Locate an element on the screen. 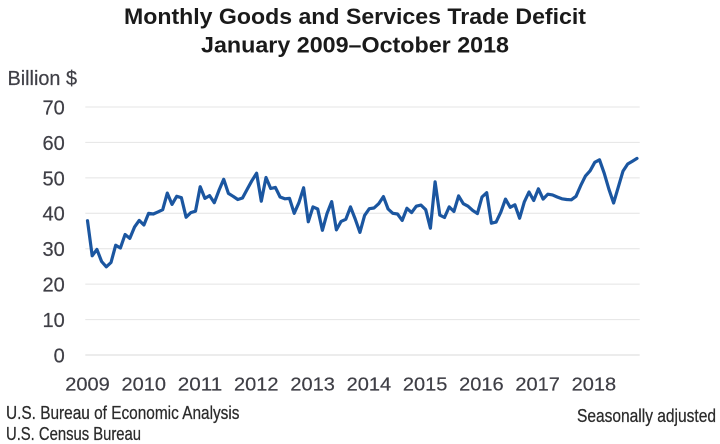 Image resolution: width=720 pixels, height=444 pixels. svg-text: January 2009–October 2018 is located at coordinates (355, 45).